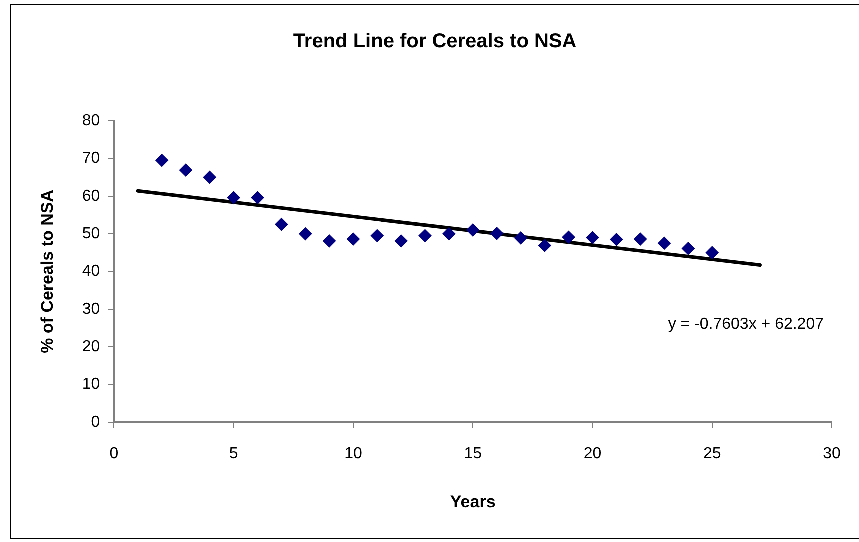  Describe the element at coordinates (91, 233) in the screenshot. I see `y-tick-label: 50` at that location.